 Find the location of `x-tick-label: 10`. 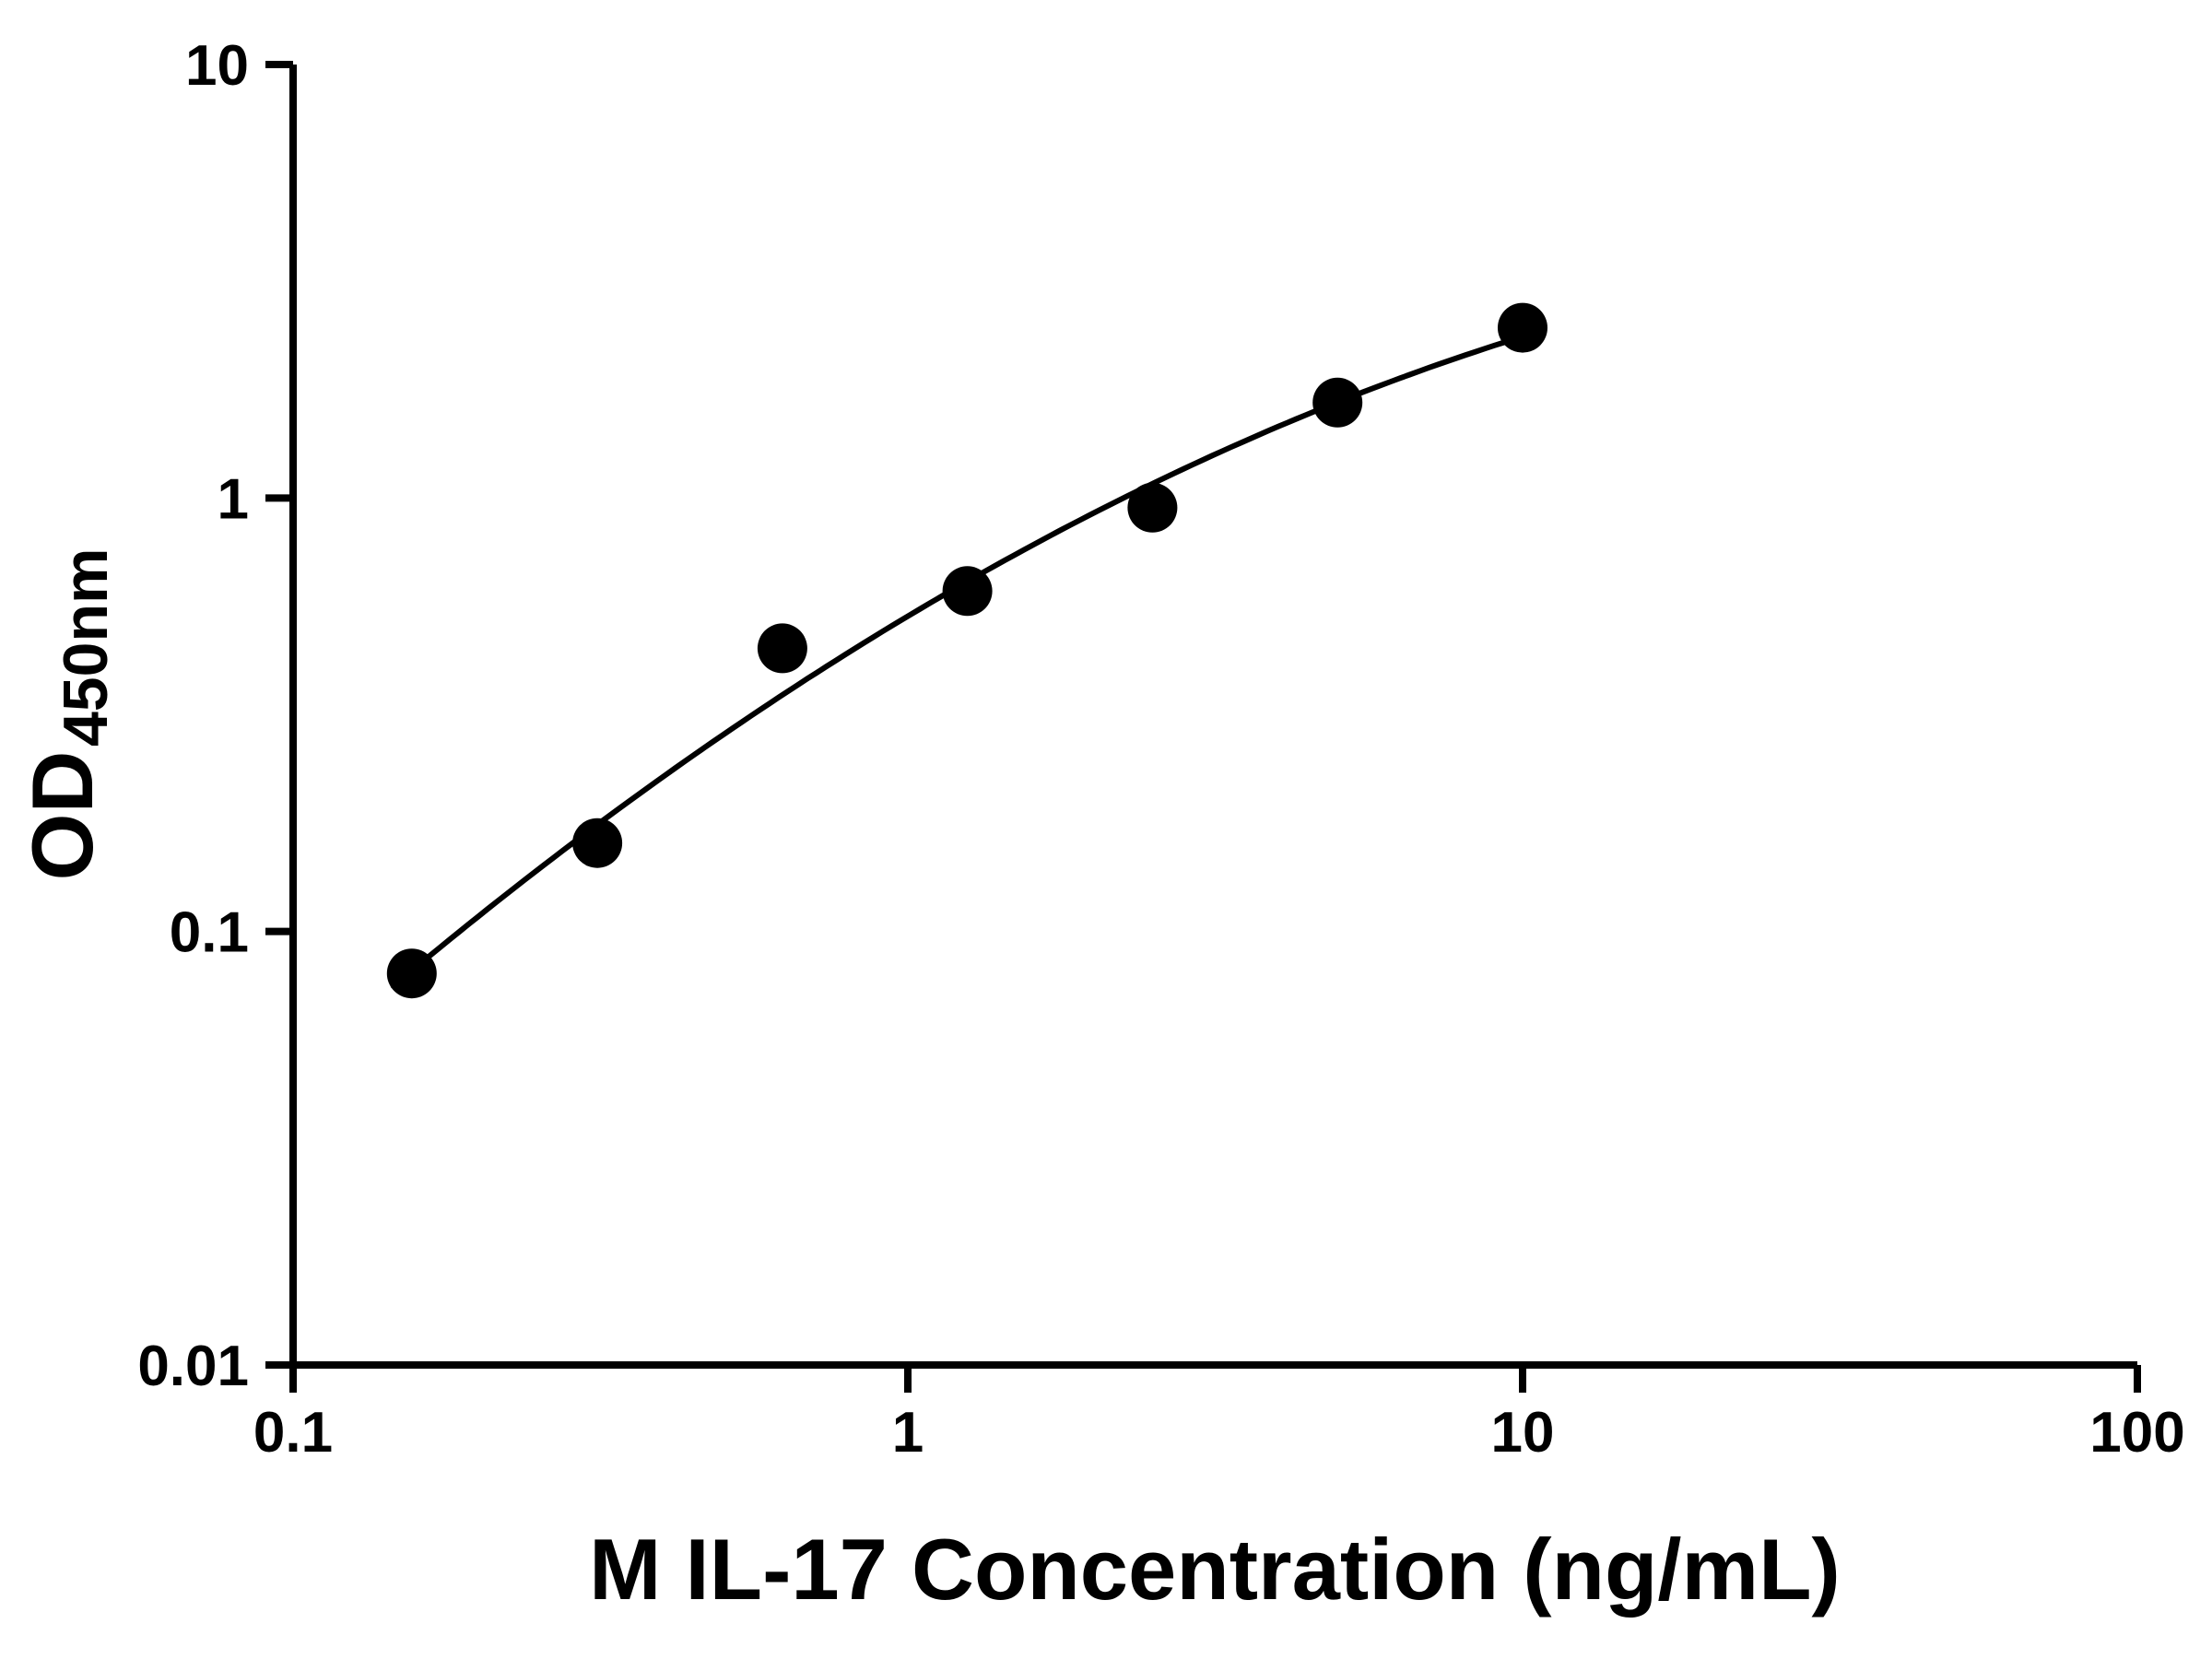

x-tick-label: 10 is located at coordinates (1523, 1433).